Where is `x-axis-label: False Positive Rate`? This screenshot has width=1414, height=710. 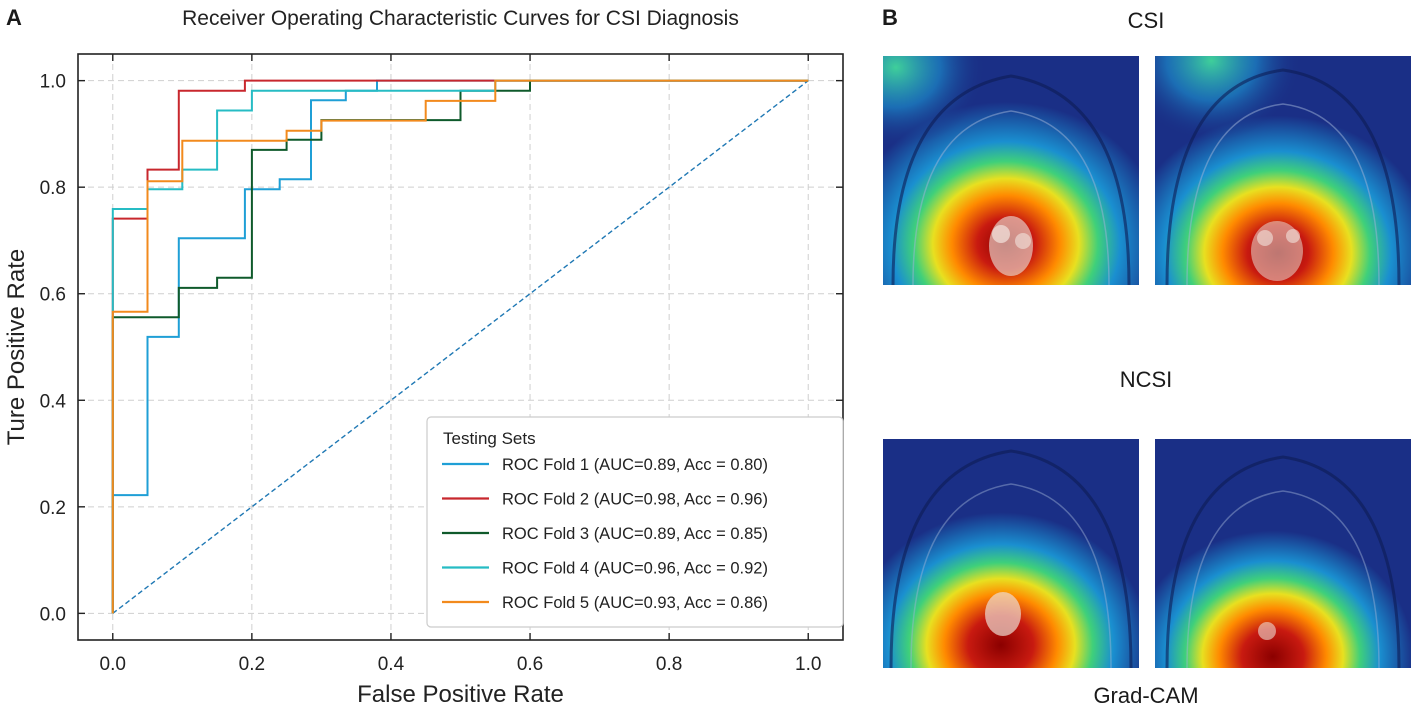
x-axis-label: False Positive Rate is located at coordinates (460, 694).